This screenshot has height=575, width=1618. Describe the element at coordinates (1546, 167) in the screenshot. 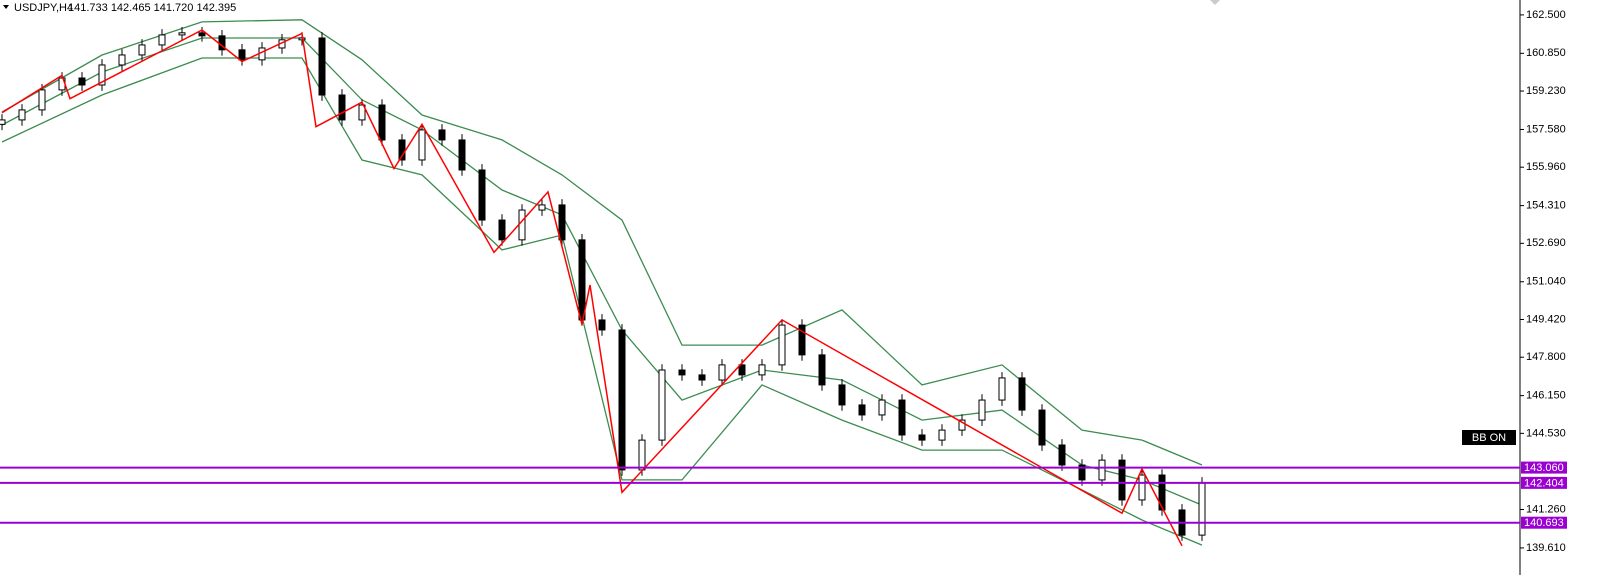

I see `y-tick-label: 155.960` at that location.